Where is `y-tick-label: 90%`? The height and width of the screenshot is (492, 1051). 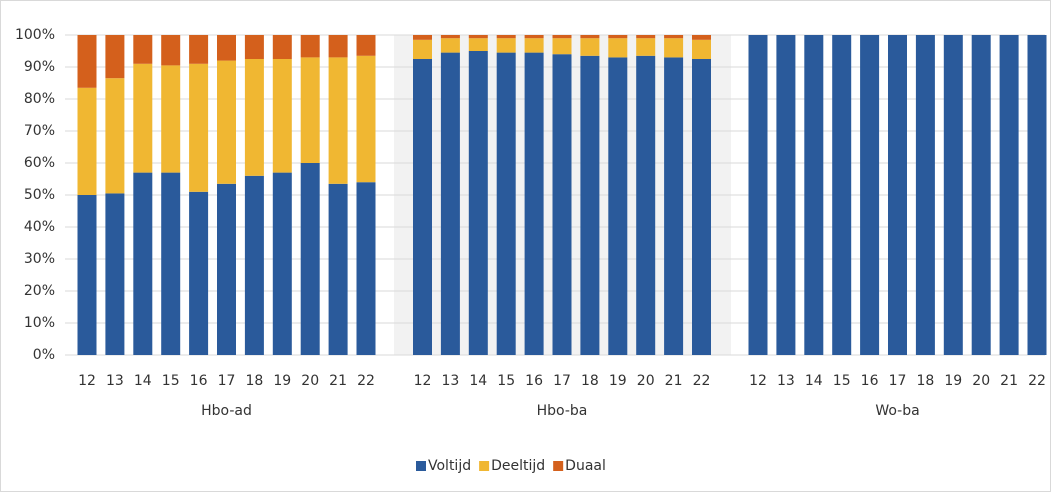 y-tick-label: 90% is located at coordinates (39, 67).